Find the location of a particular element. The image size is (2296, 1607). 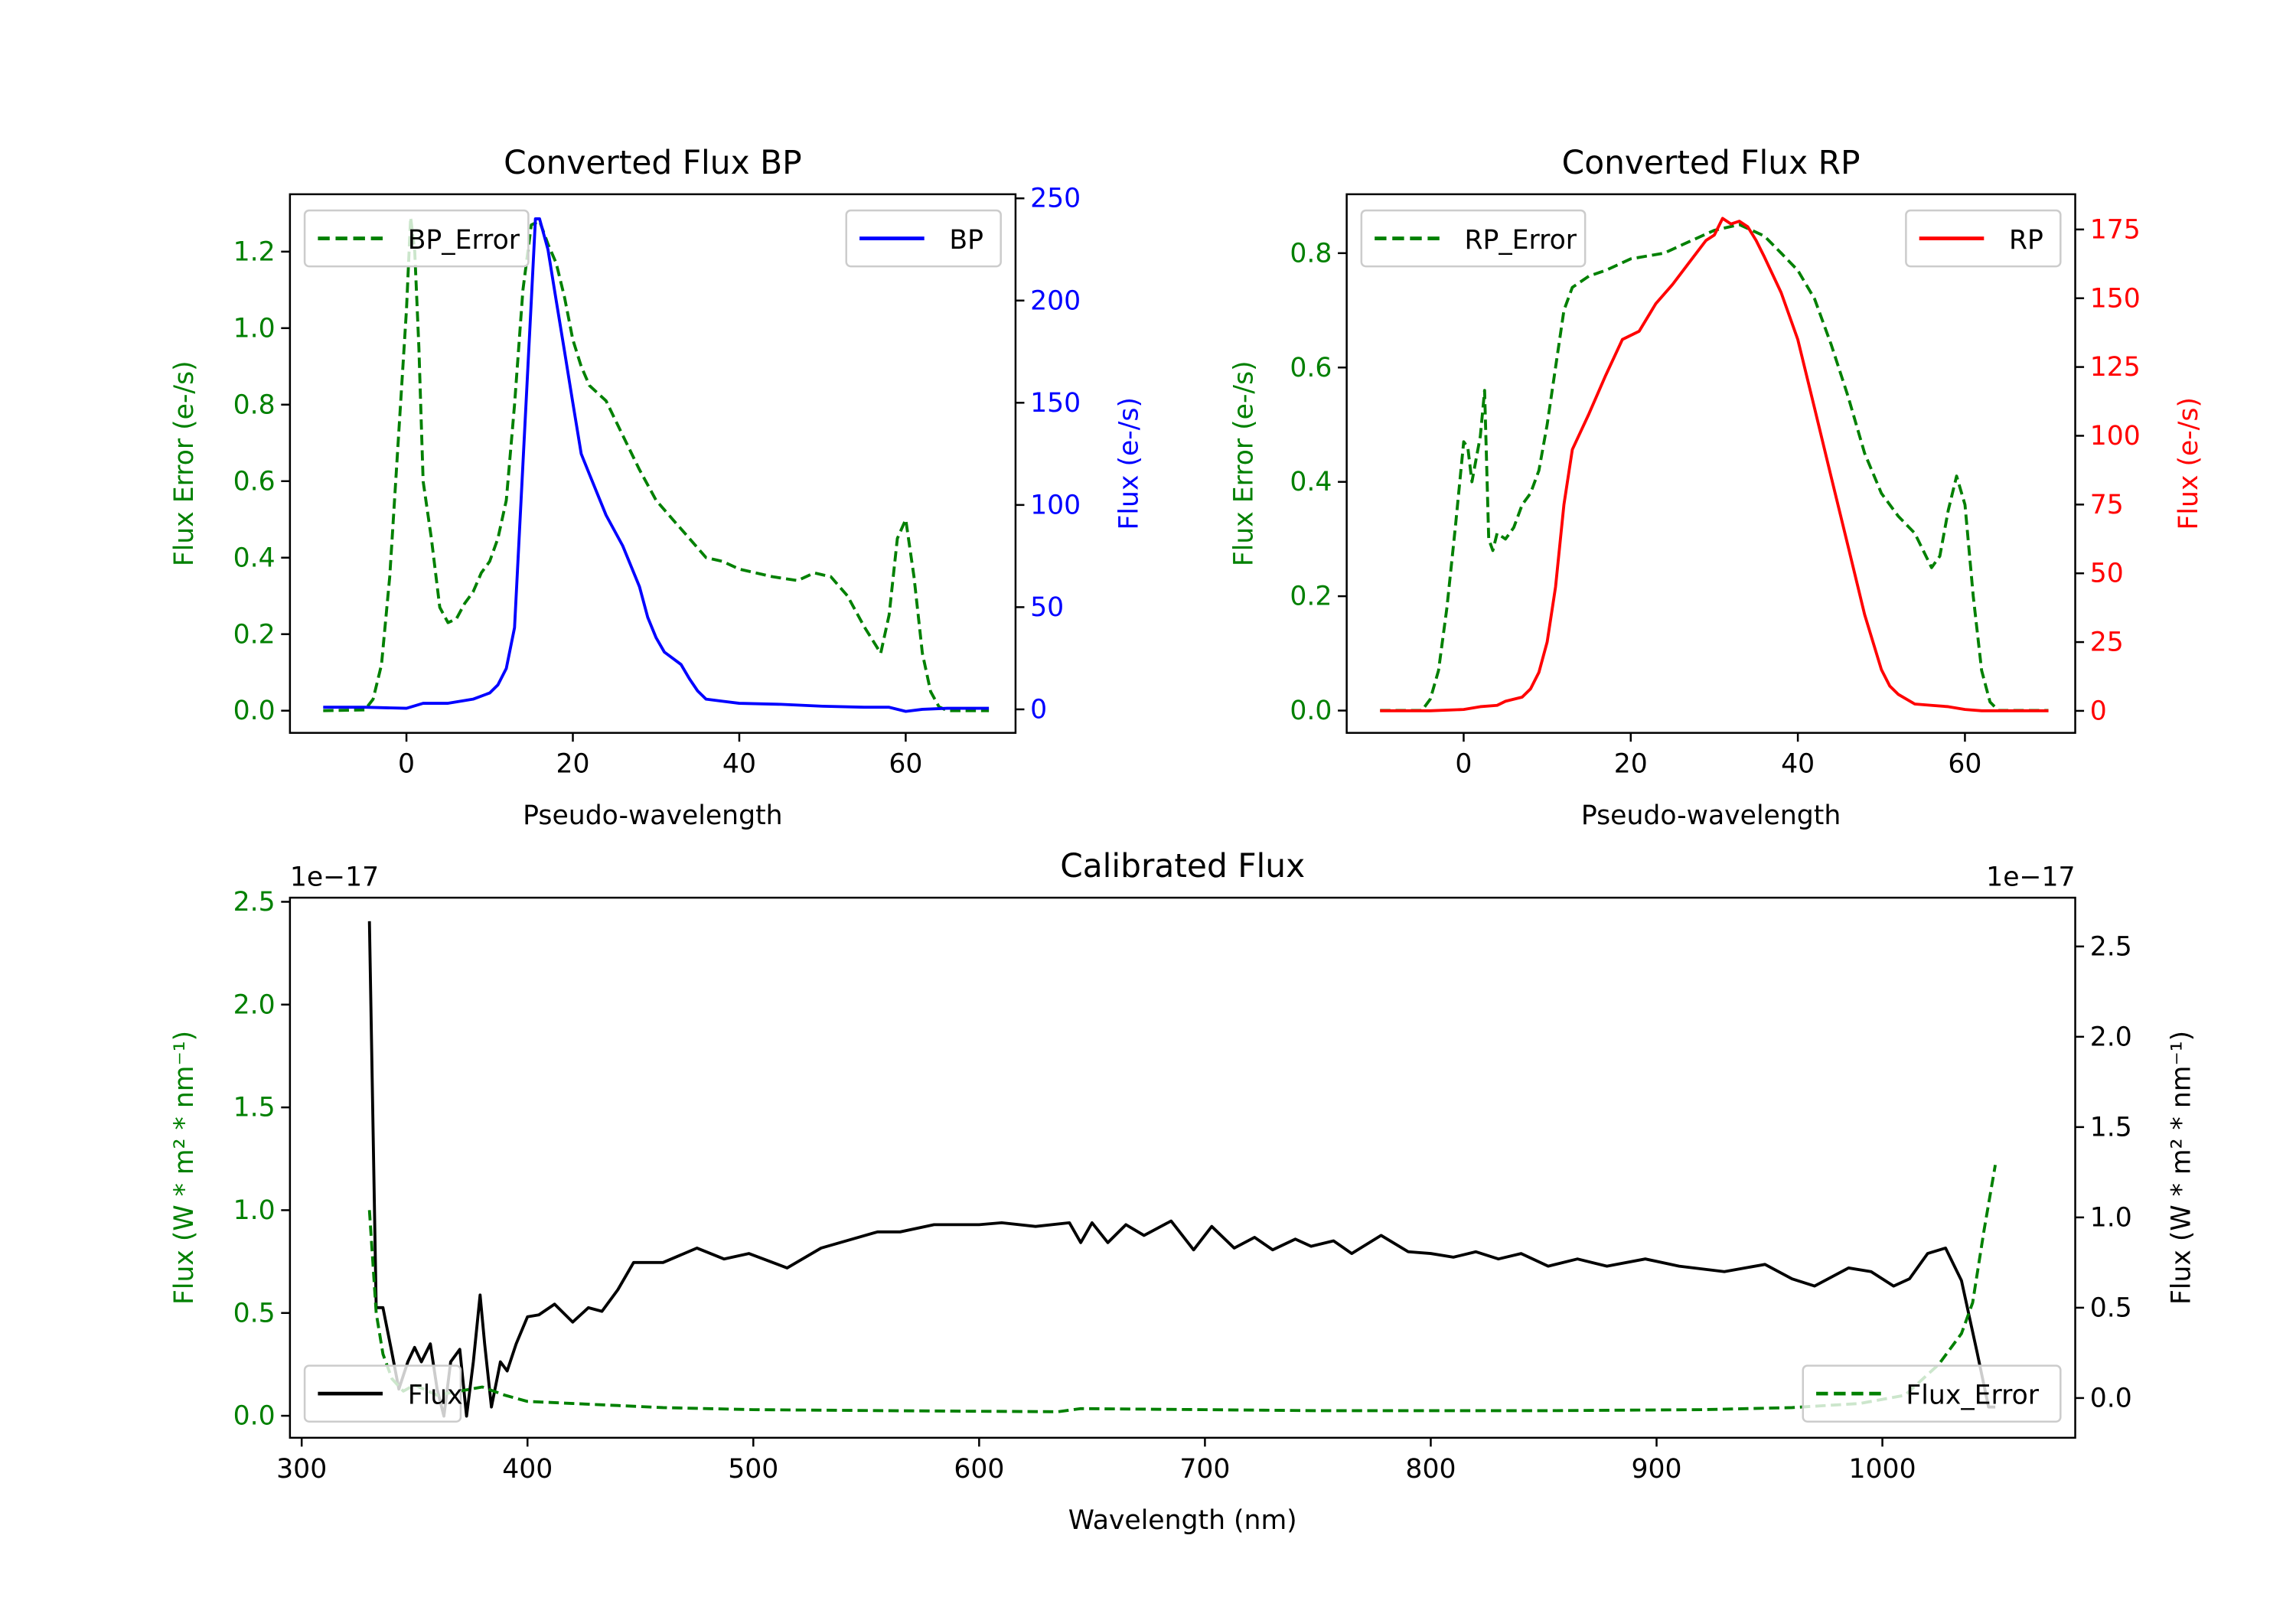

series-line-bp-error is located at coordinates (656, 463).